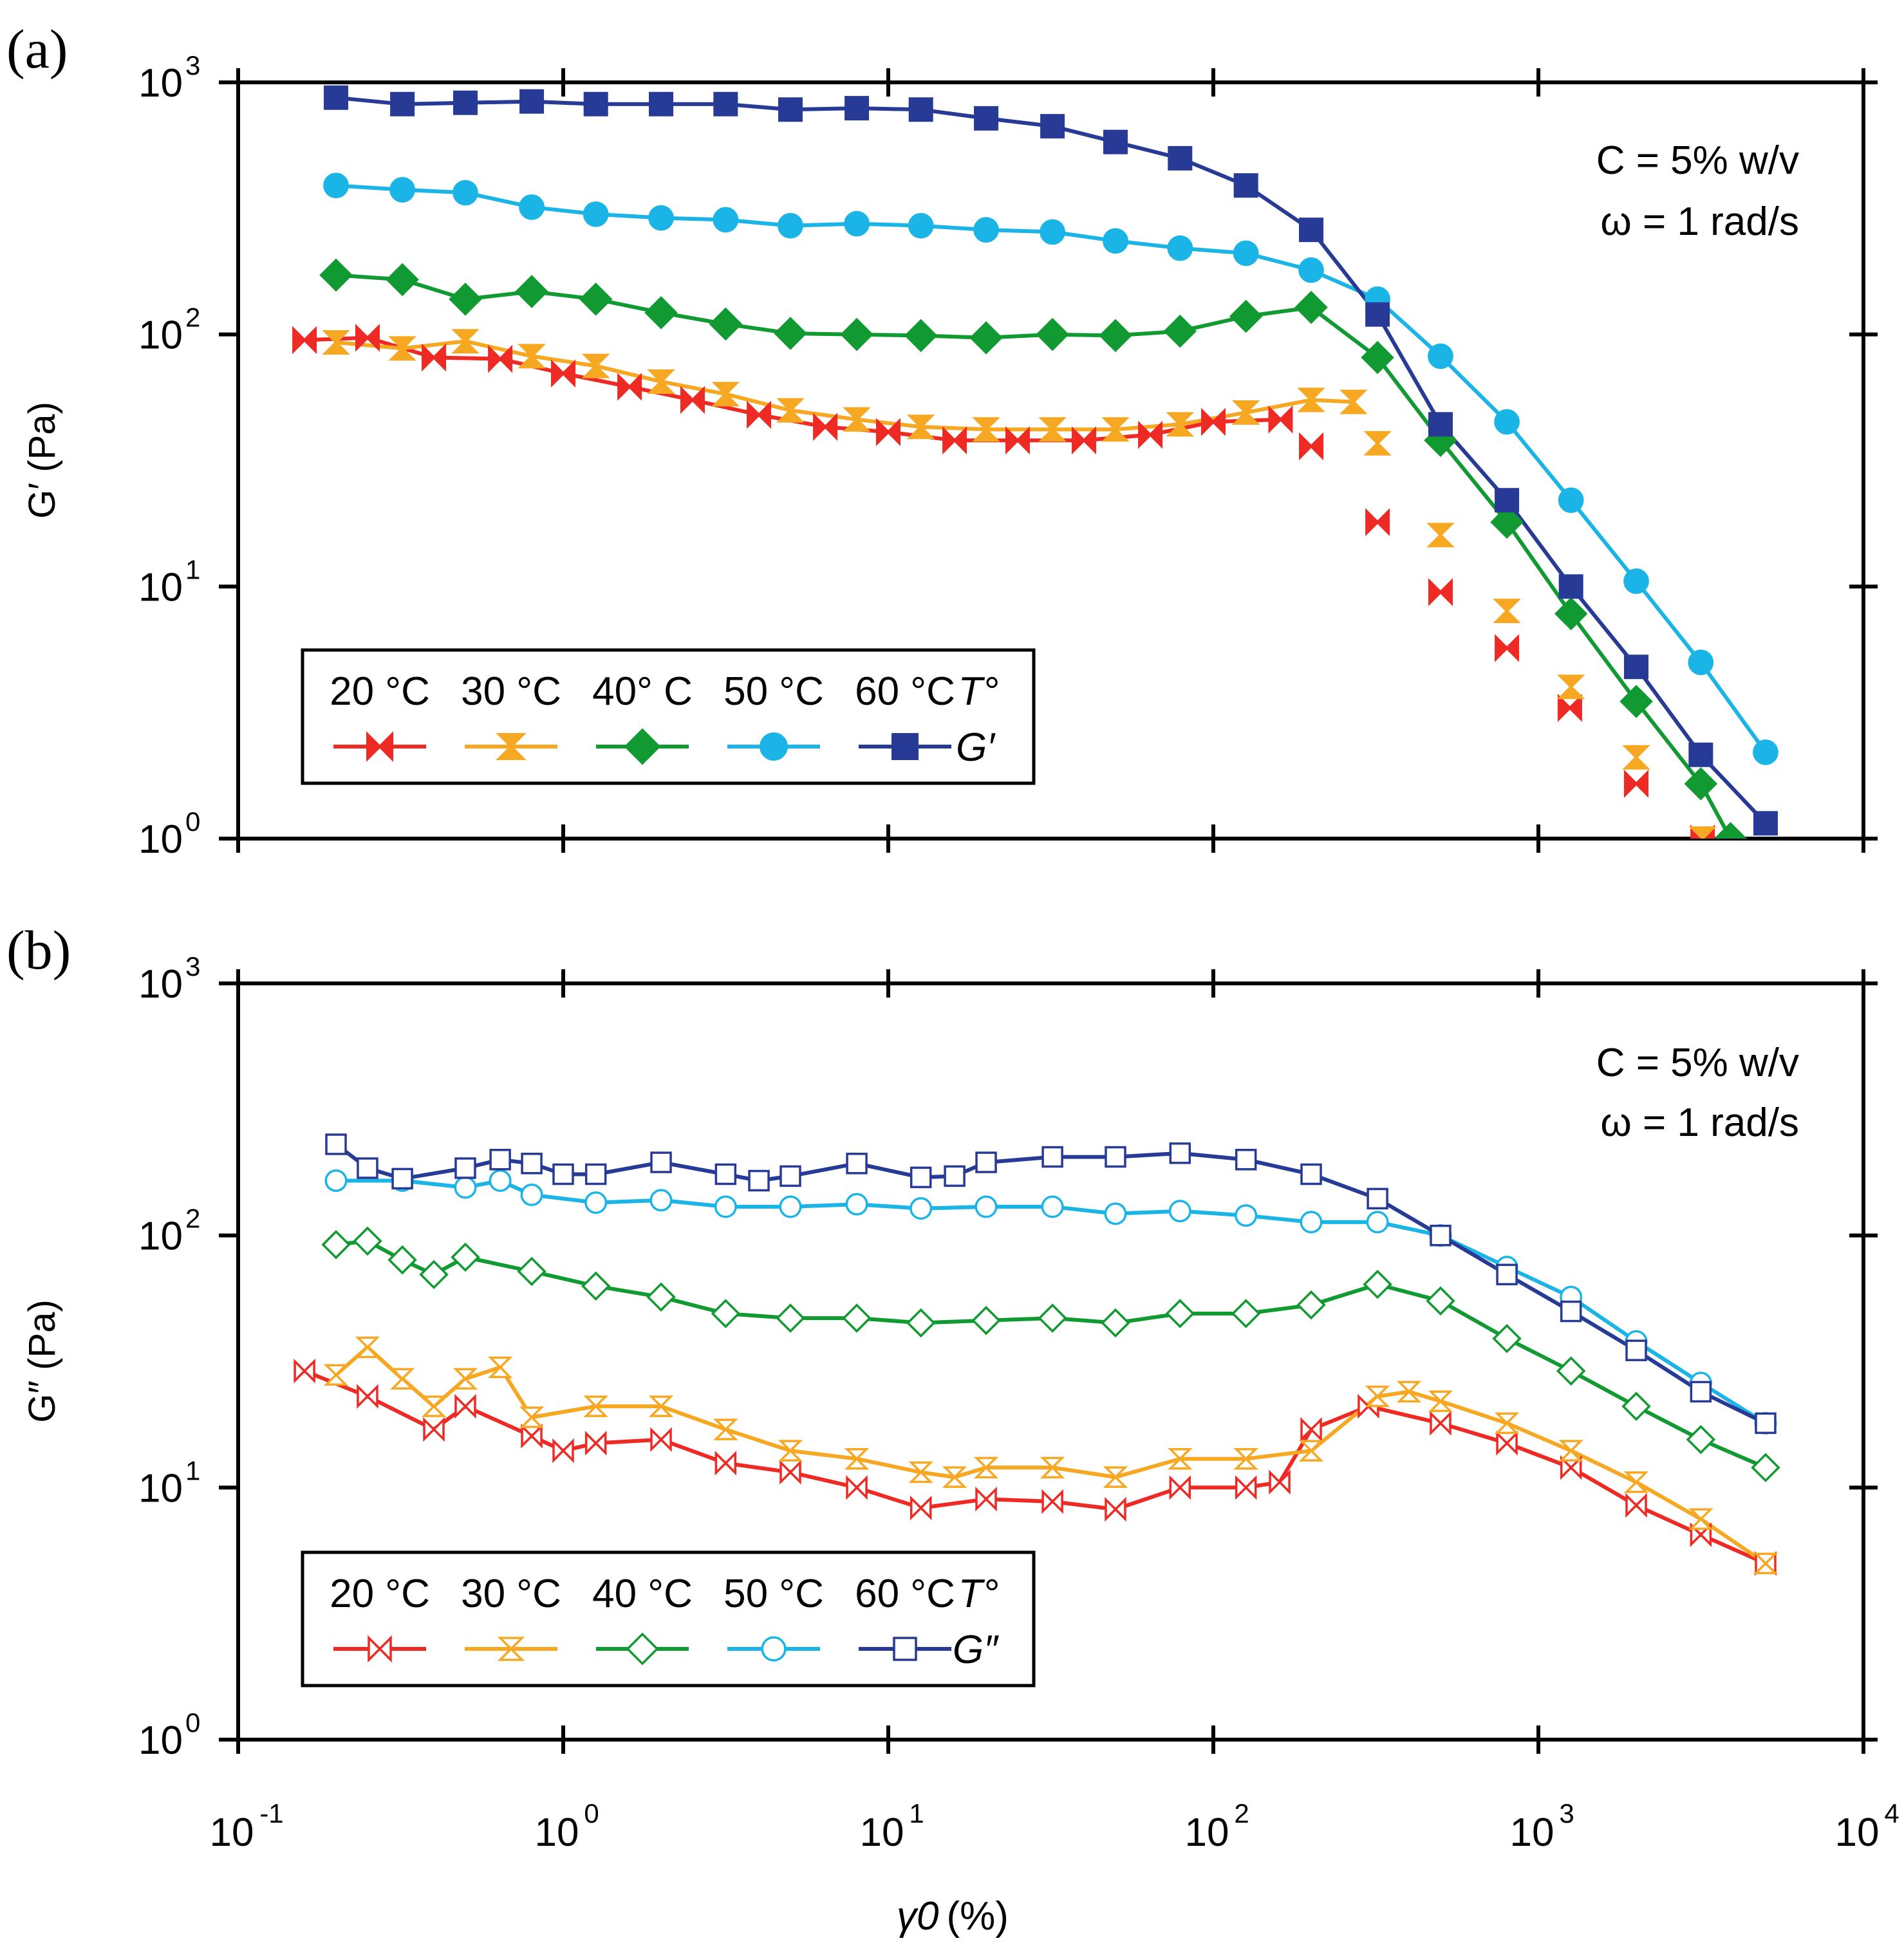 This screenshot has width=1904, height=1943. What do you see at coordinates (916, 1813) in the screenshot?
I see `x-tick-label-exp-2: 1` at bounding box center [916, 1813].